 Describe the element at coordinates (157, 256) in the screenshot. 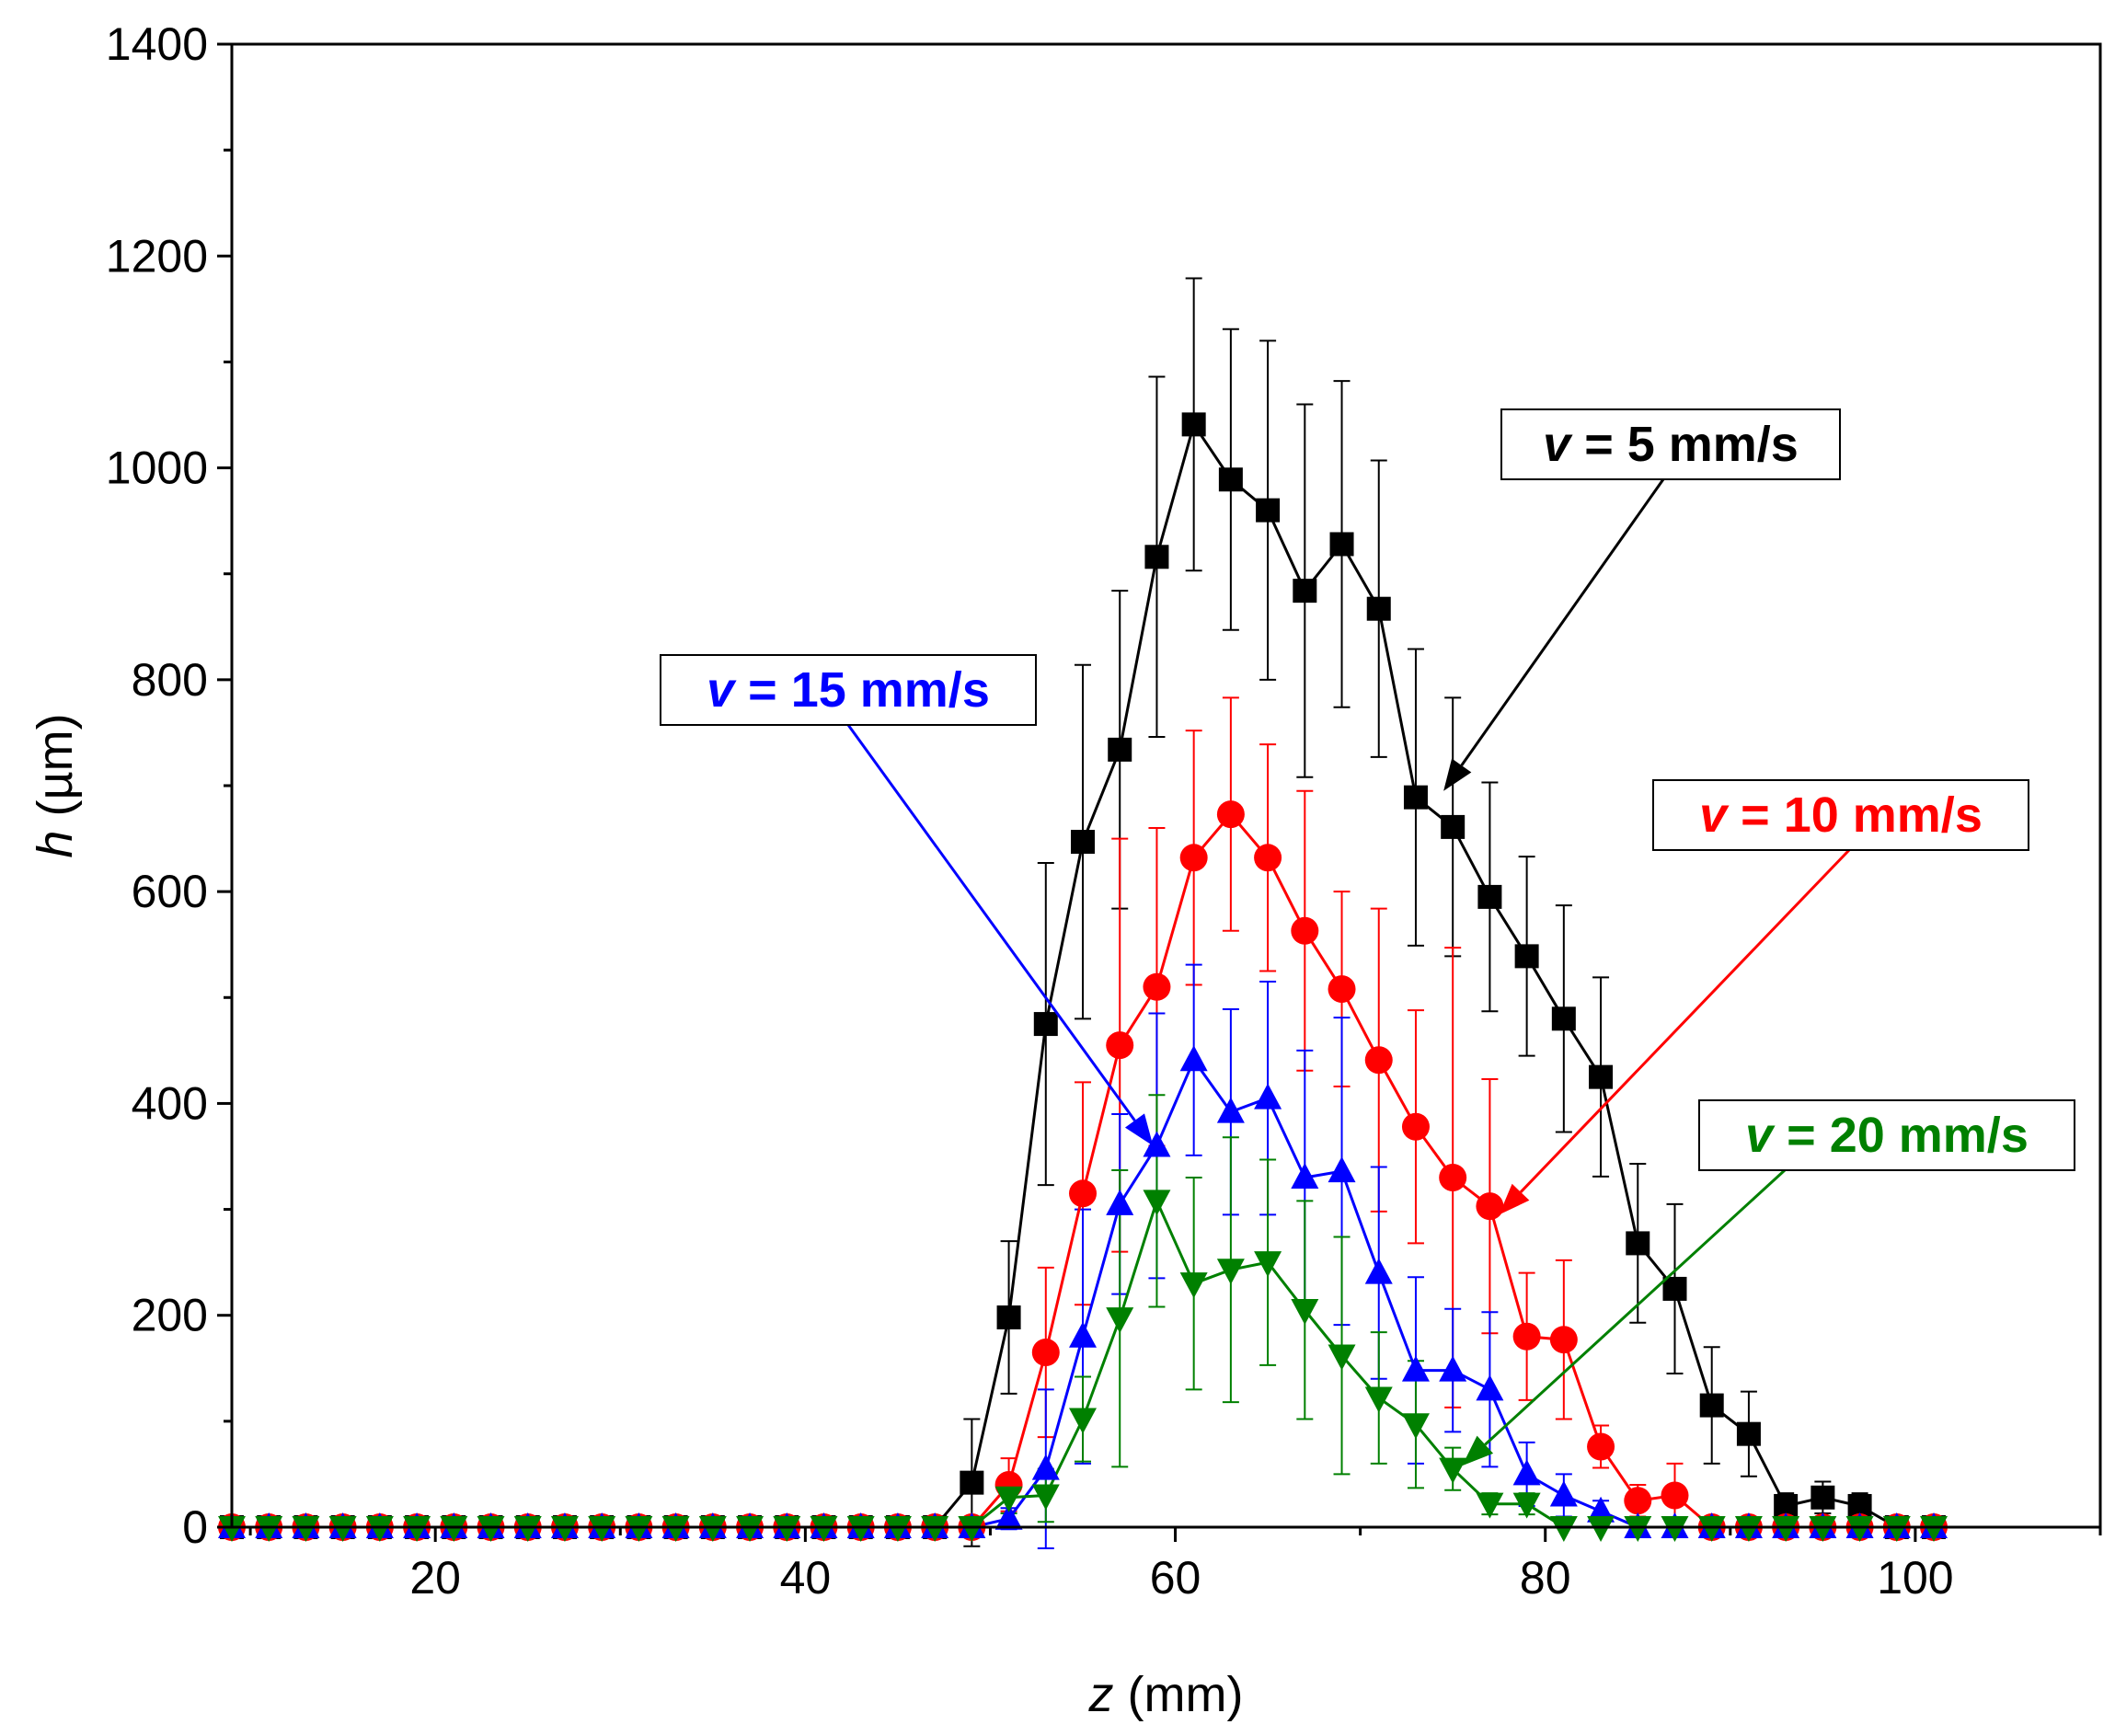

I see `y-tick-label: 1200` at that location.